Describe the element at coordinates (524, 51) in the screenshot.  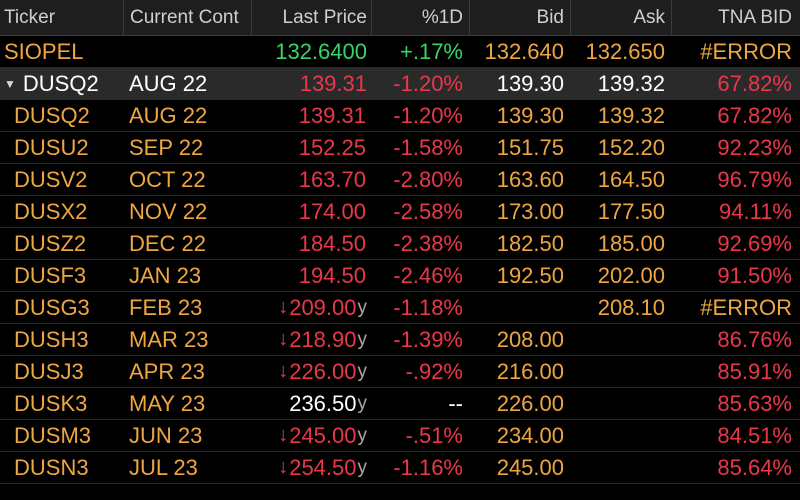
I see `bid-cell: 132.640` at that location.